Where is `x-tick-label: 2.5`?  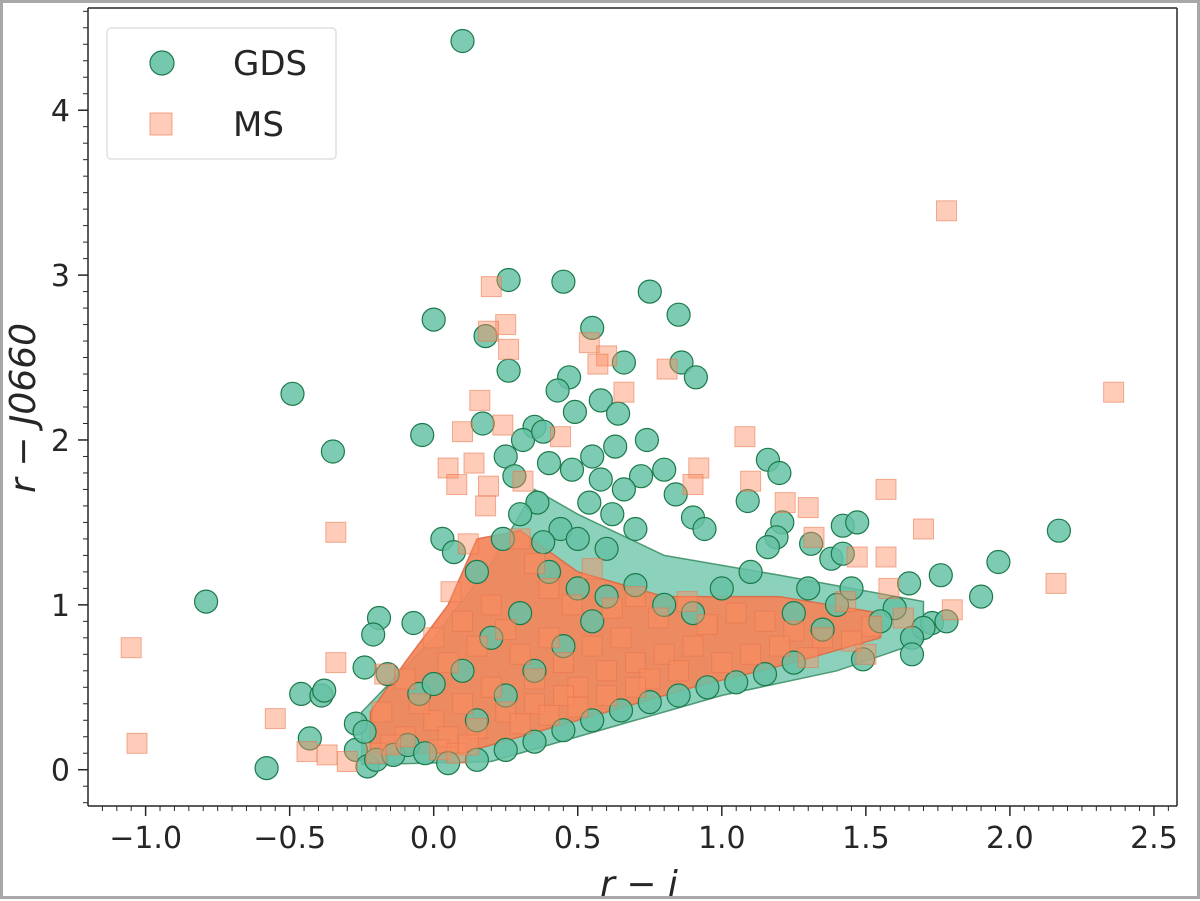
x-tick-label: 2.5 is located at coordinates (1154, 838).